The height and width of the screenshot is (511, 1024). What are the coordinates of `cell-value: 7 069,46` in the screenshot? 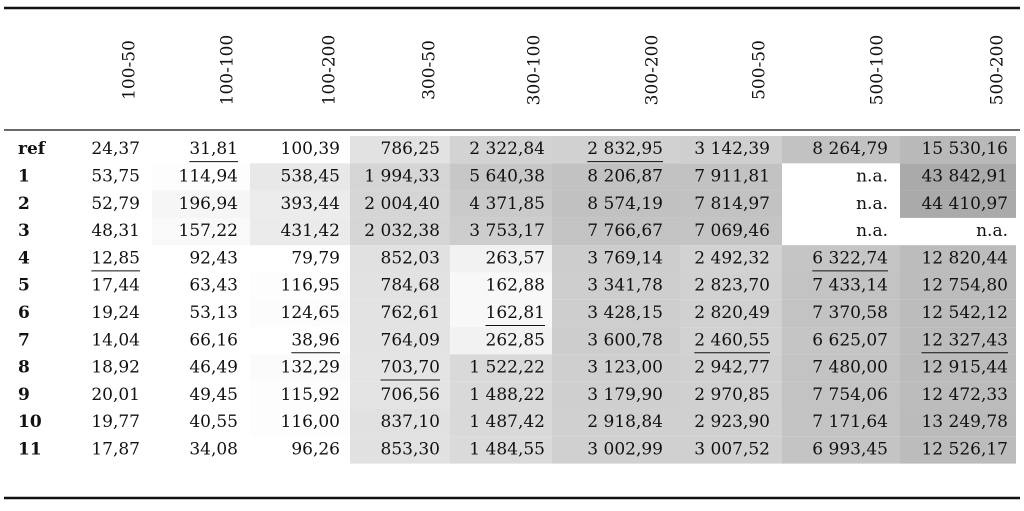 It's located at (732, 231).